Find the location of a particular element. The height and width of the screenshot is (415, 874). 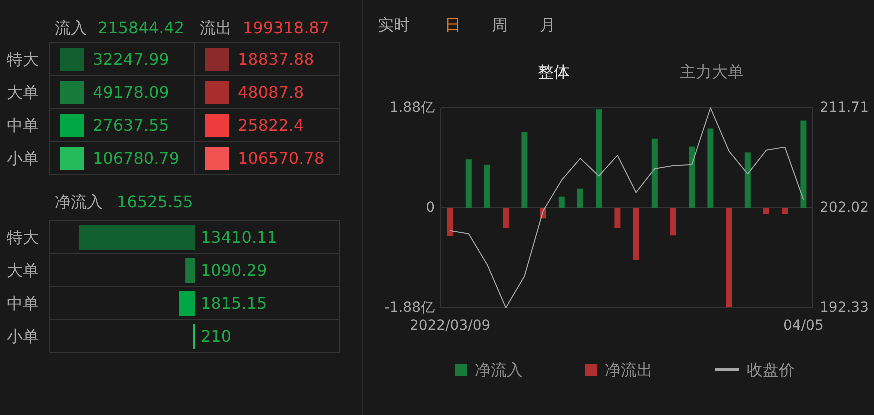

x-tick-label: 04/05 is located at coordinates (804, 326).